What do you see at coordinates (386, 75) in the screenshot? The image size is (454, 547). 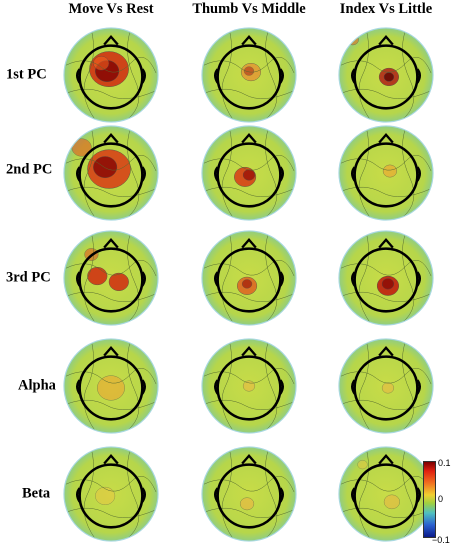 I see `topomap-1st-pc-index-vs-little` at bounding box center [386, 75].